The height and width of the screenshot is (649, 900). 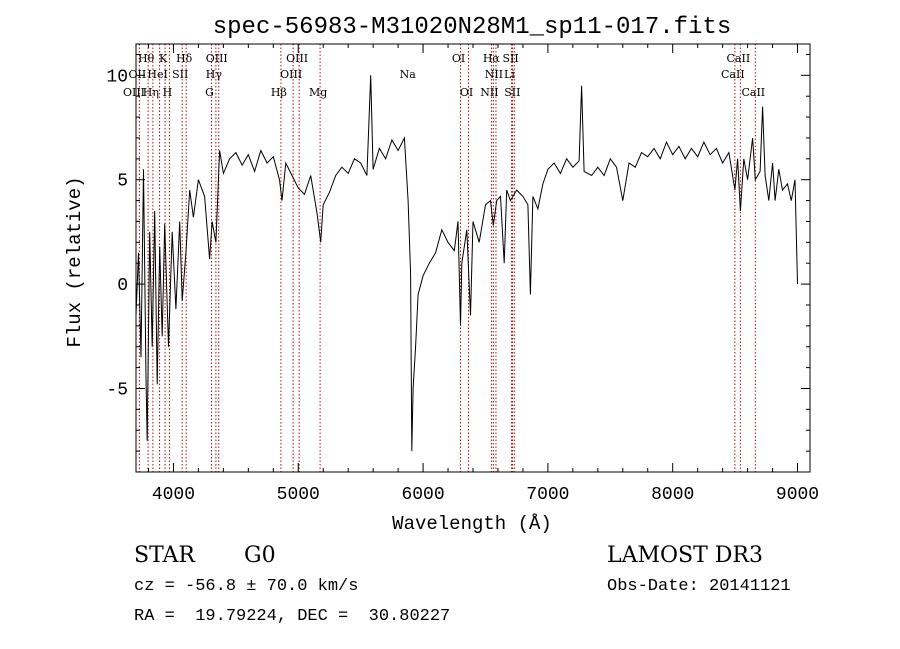 I want to click on line-label: HeI, so click(x=157, y=74).